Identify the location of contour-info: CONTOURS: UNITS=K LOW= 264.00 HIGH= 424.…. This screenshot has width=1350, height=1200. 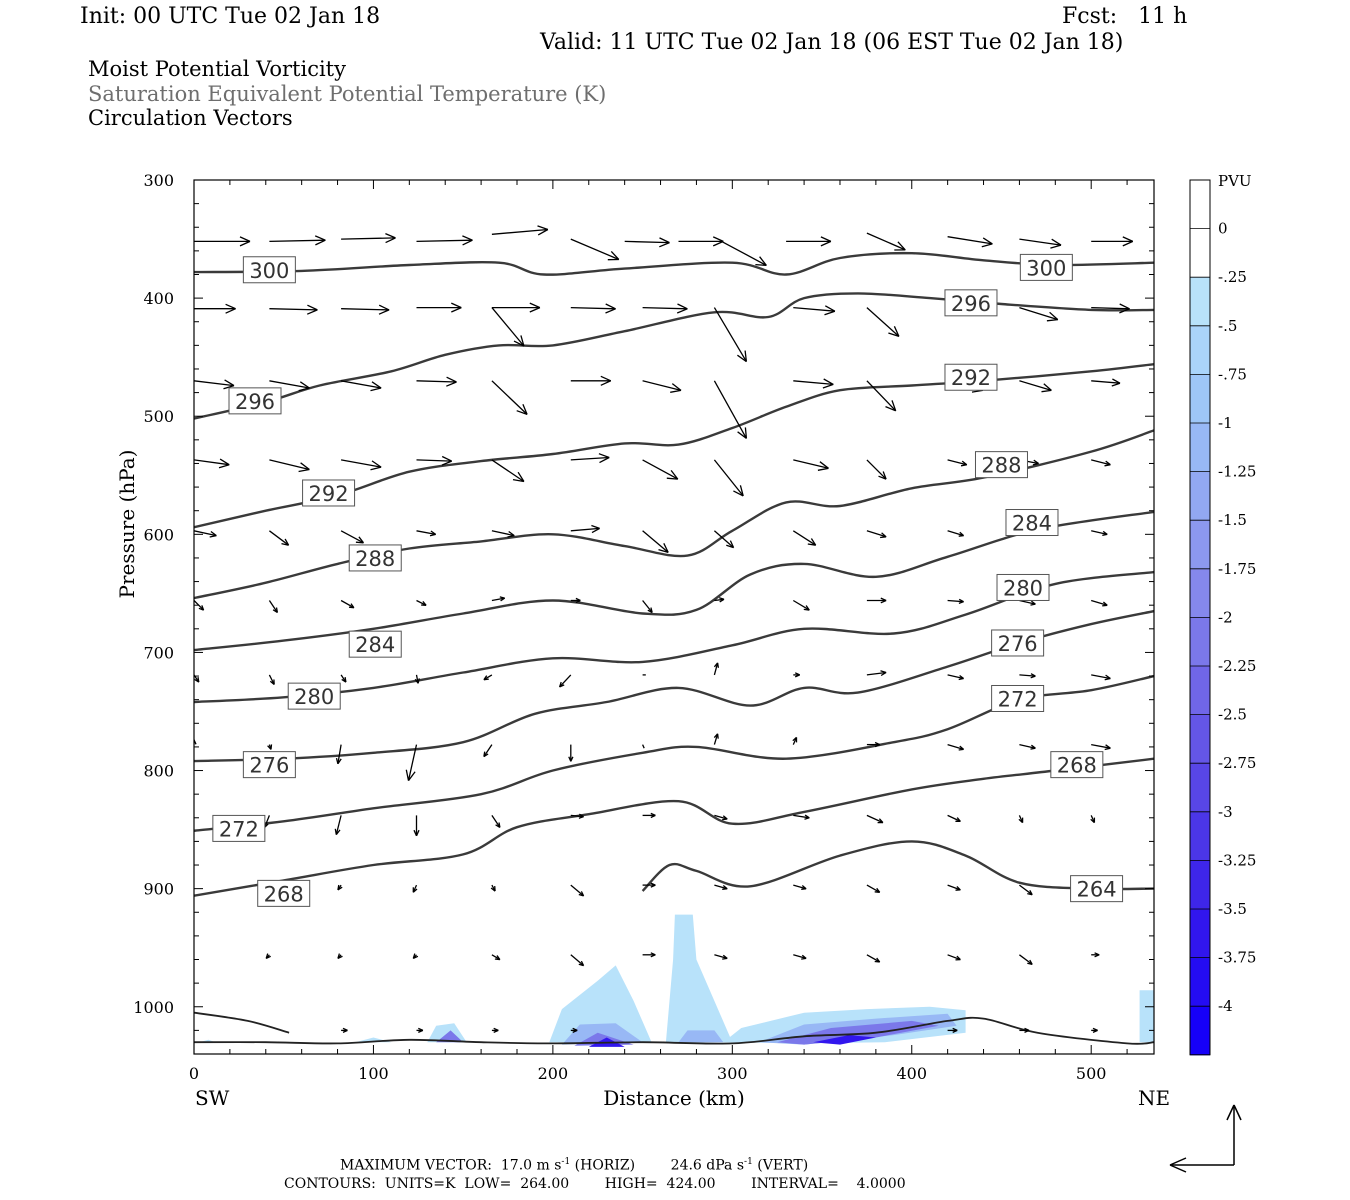
(595, 1184).